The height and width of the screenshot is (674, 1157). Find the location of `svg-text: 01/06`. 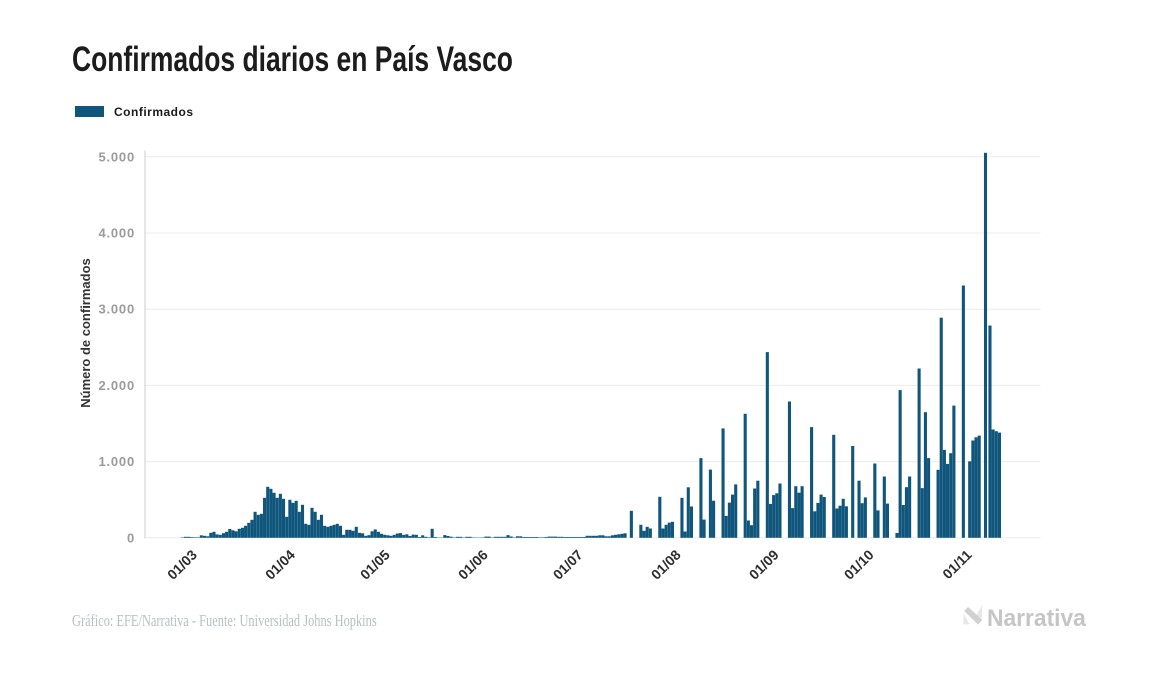

svg-text: 01/06 is located at coordinates (473, 564).